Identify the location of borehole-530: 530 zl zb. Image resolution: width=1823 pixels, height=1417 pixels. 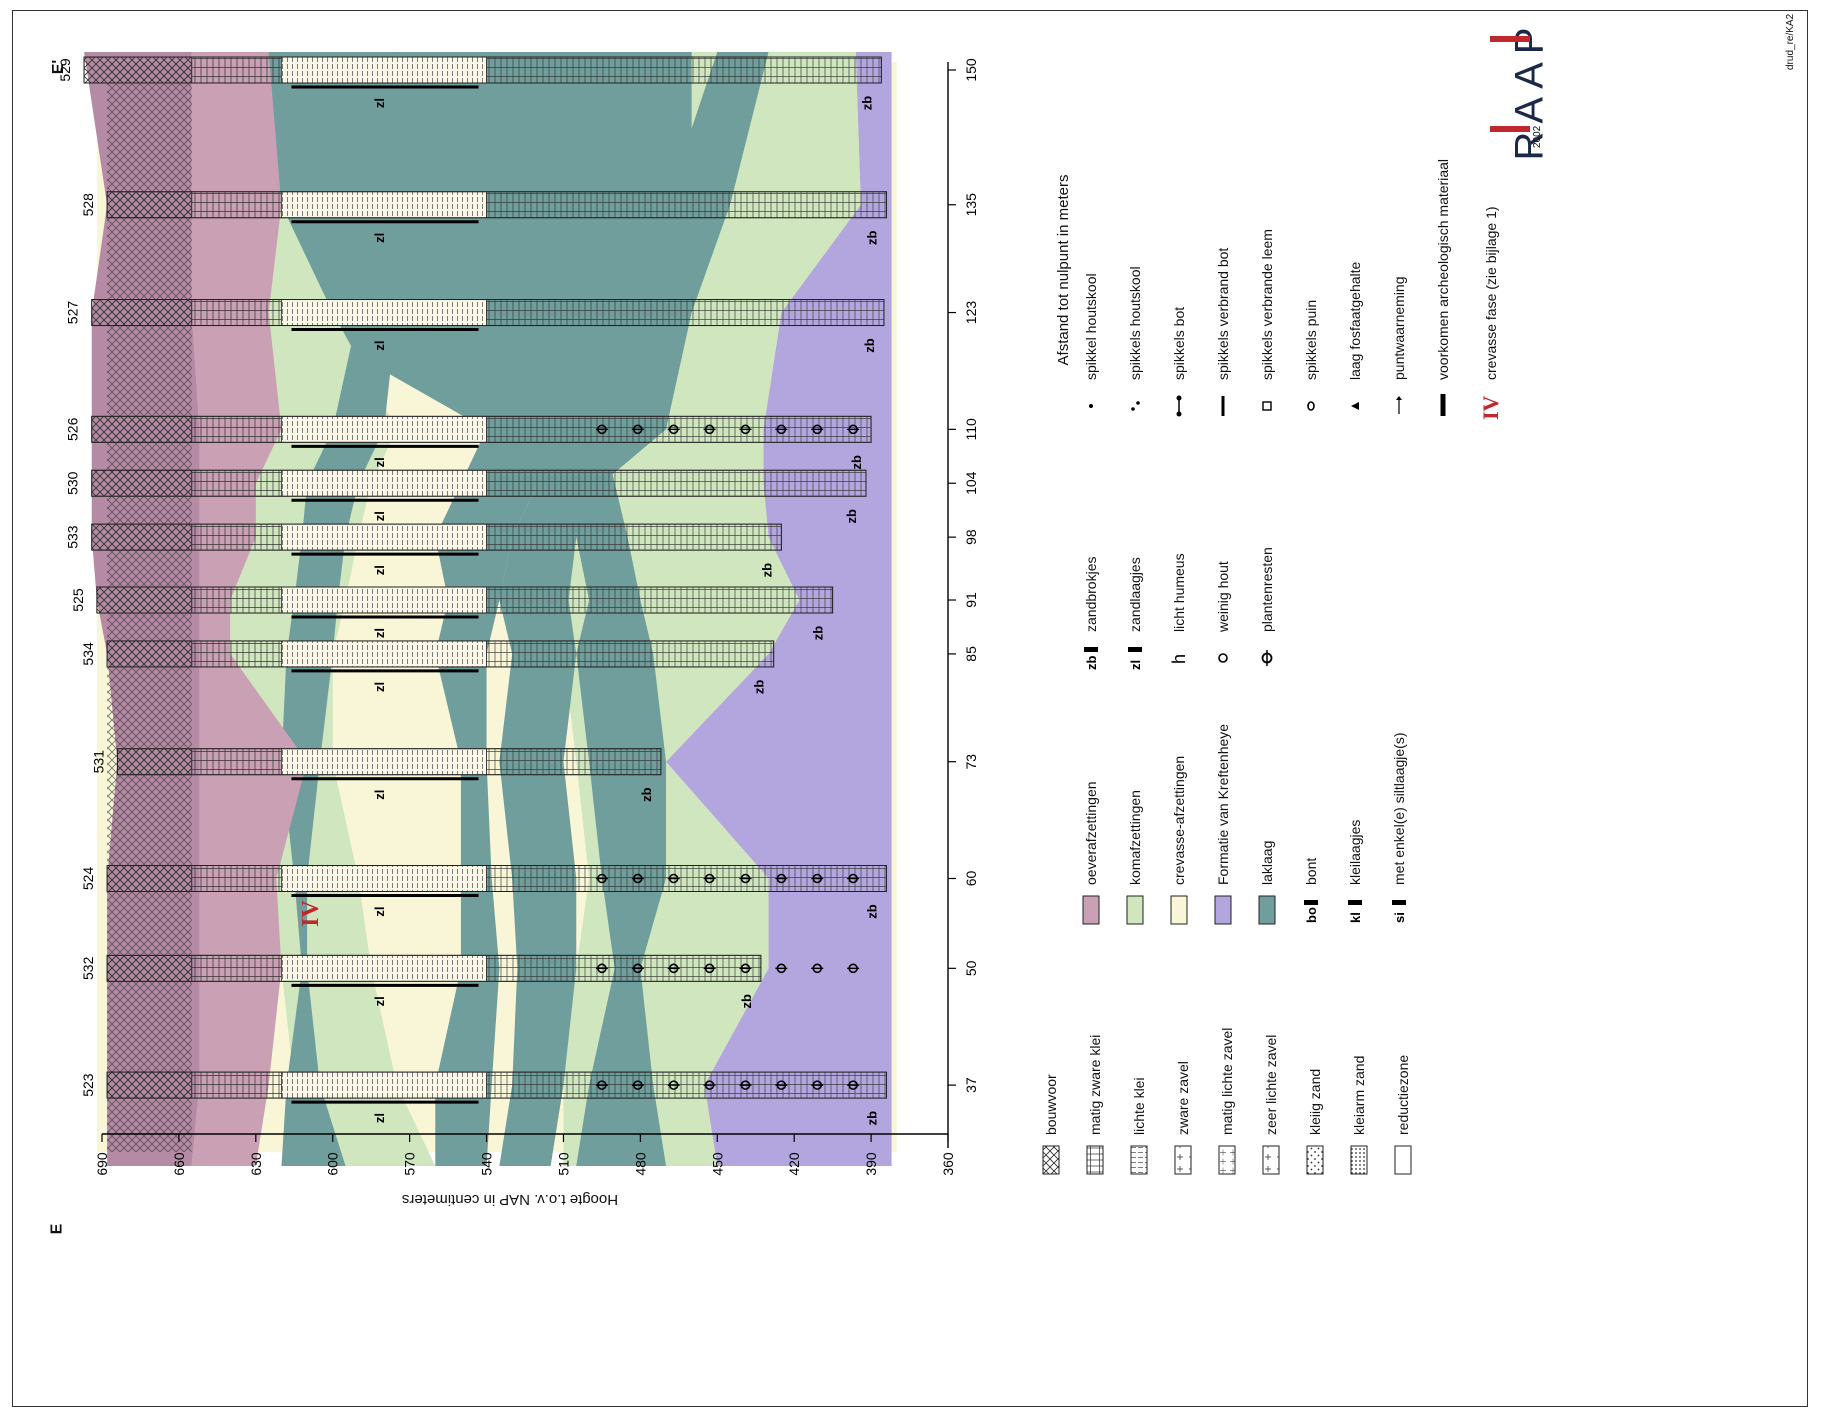
(466, 496).